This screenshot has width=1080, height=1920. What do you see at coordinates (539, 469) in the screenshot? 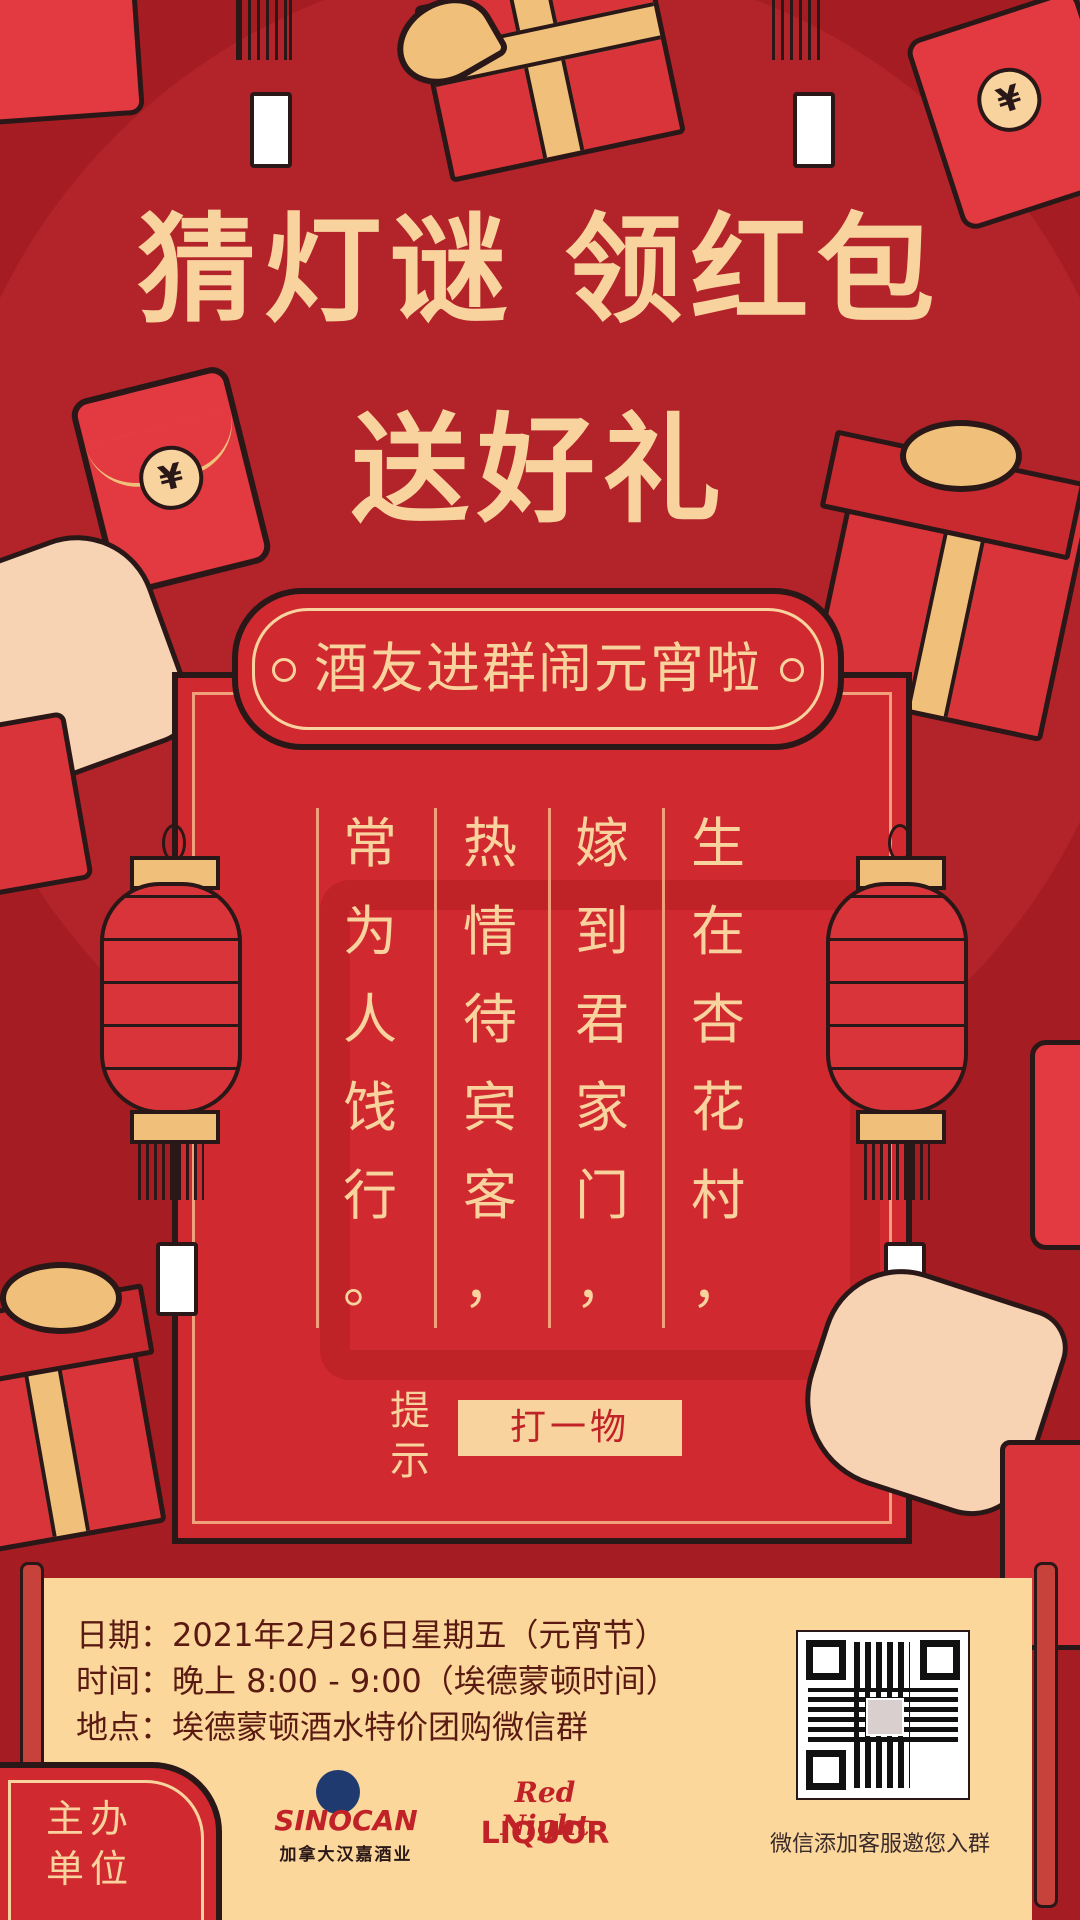
I see `headline-line2: 送好礼` at bounding box center [539, 469].